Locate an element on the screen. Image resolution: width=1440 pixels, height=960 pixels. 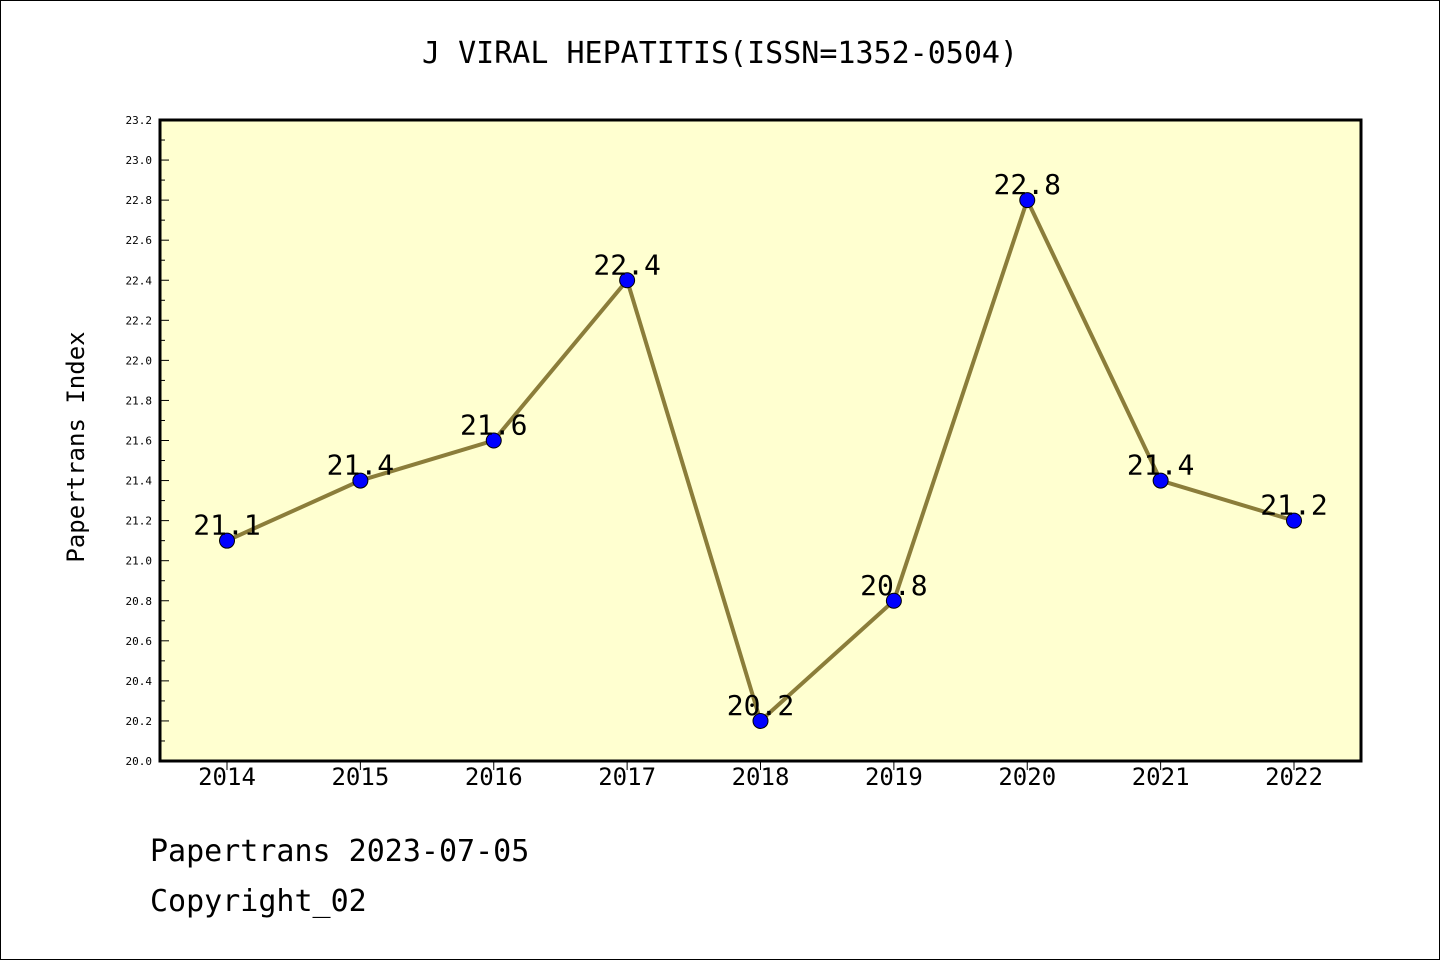
y-tick-label: 20.8 is located at coordinates (139, 601).